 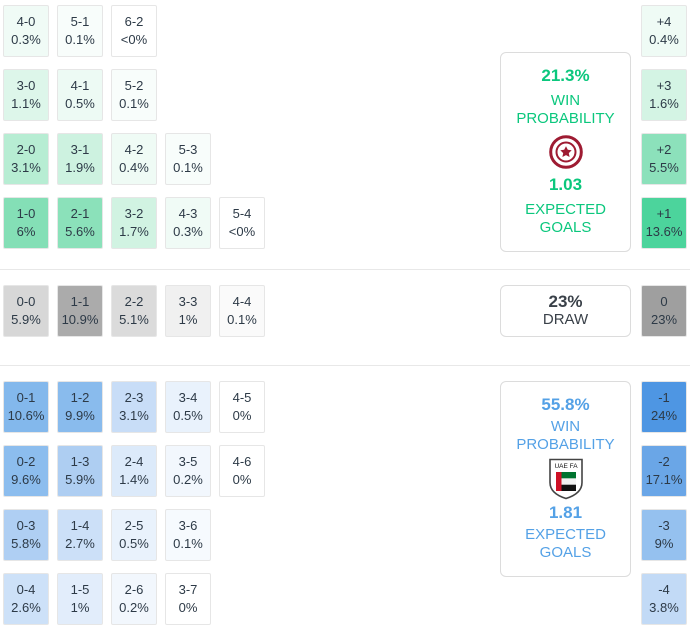 I want to click on score-cell: 2-5 0.5%, so click(x=134, y=535).